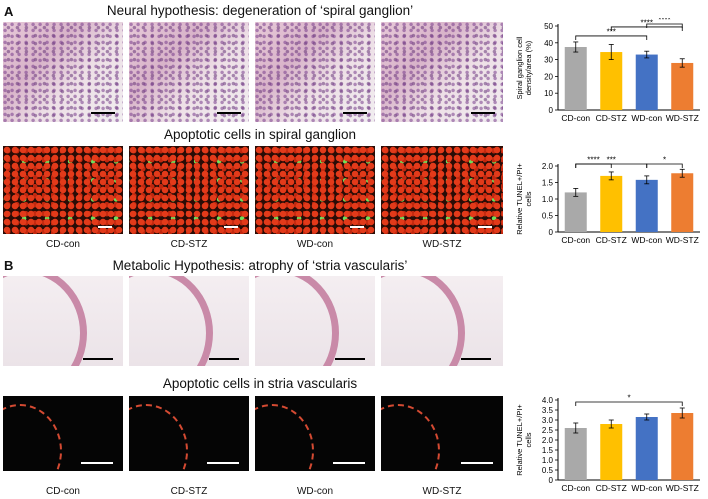 Image resolution: width=708 pixels, height=499 pixels. What do you see at coordinates (548, 400) in the screenshot?
I see `y-tick-label: 4.0` at bounding box center [548, 400].